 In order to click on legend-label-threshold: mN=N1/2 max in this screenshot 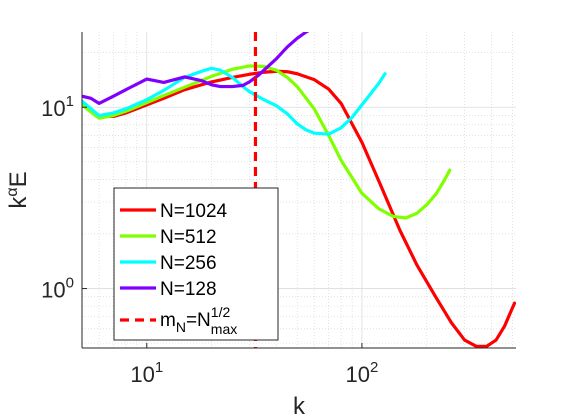, I will do `click(198, 320)`.